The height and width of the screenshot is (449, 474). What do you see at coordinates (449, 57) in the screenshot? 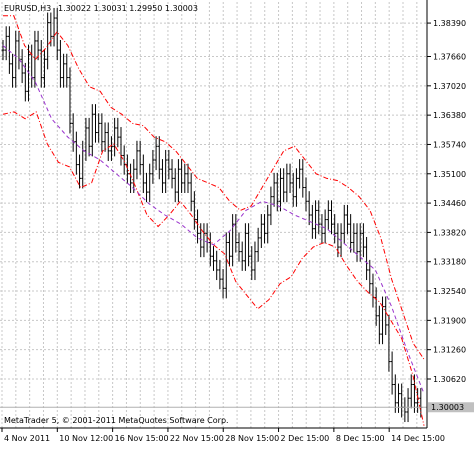
I see `y-tick-label: 1.37660` at bounding box center [449, 57].